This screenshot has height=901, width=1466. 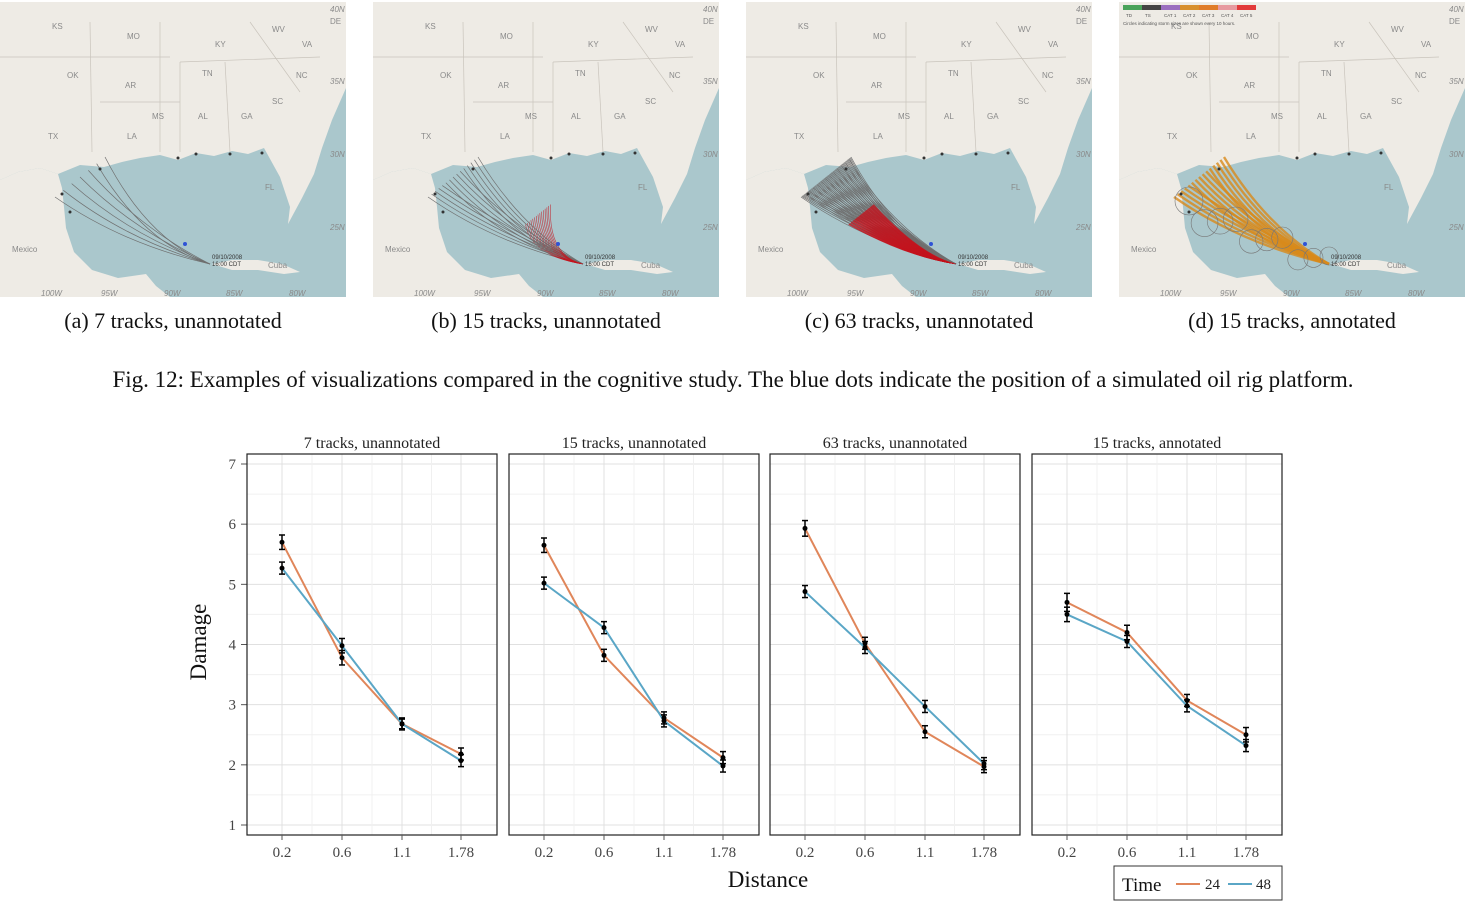 I want to click on legend-category-label: CAT 3, so click(x=1208, y=15).